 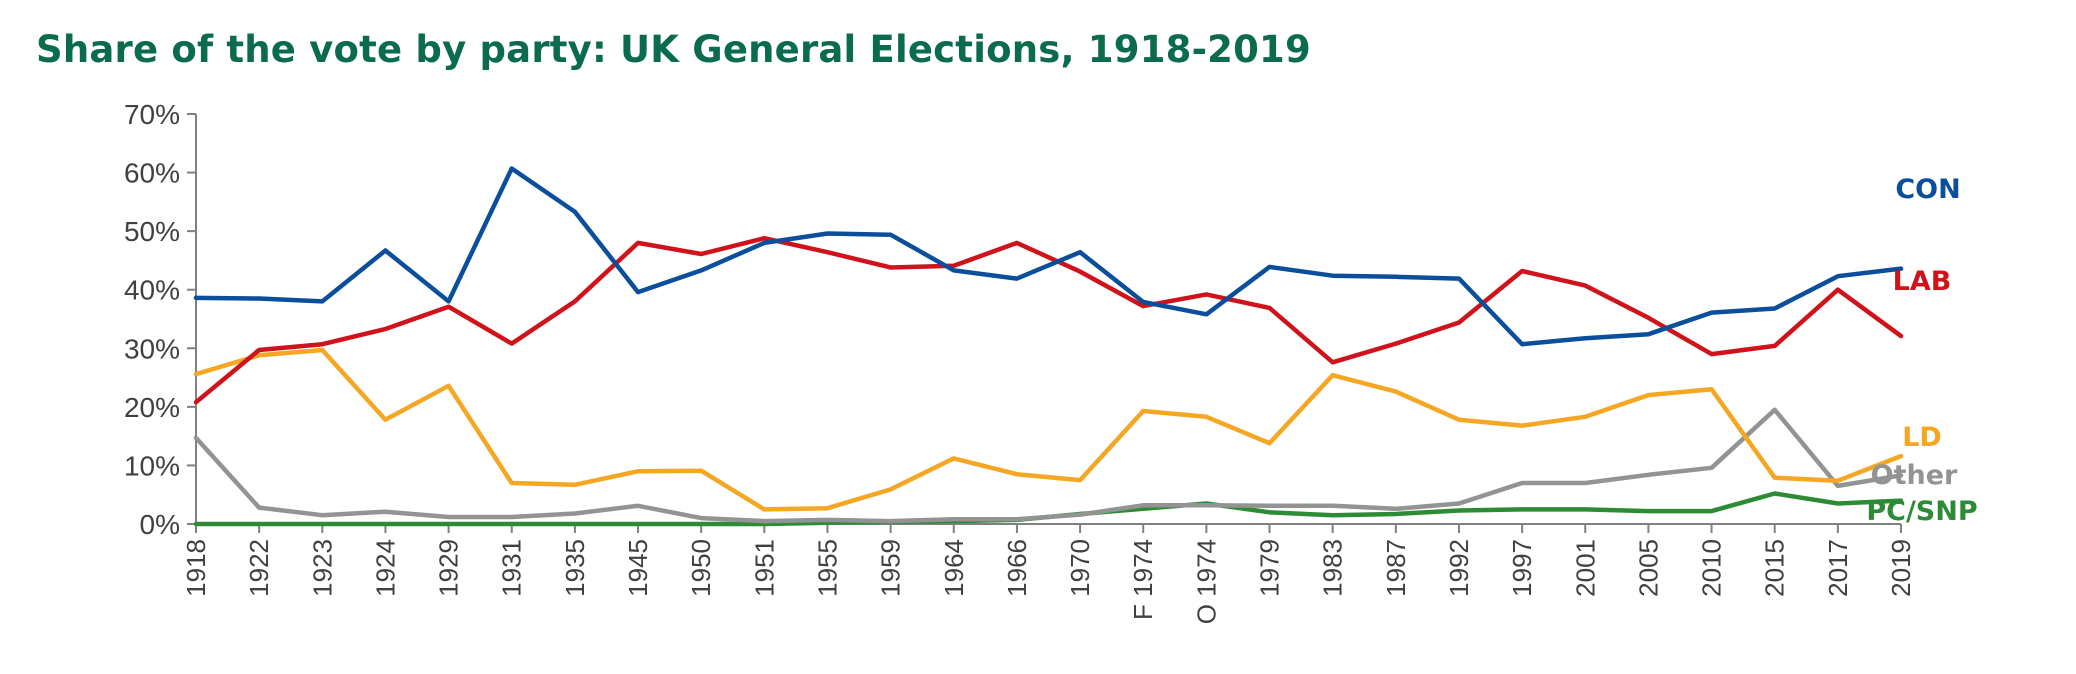 I want to click on series-line-pc-snp, so click(x=1048, y=509).